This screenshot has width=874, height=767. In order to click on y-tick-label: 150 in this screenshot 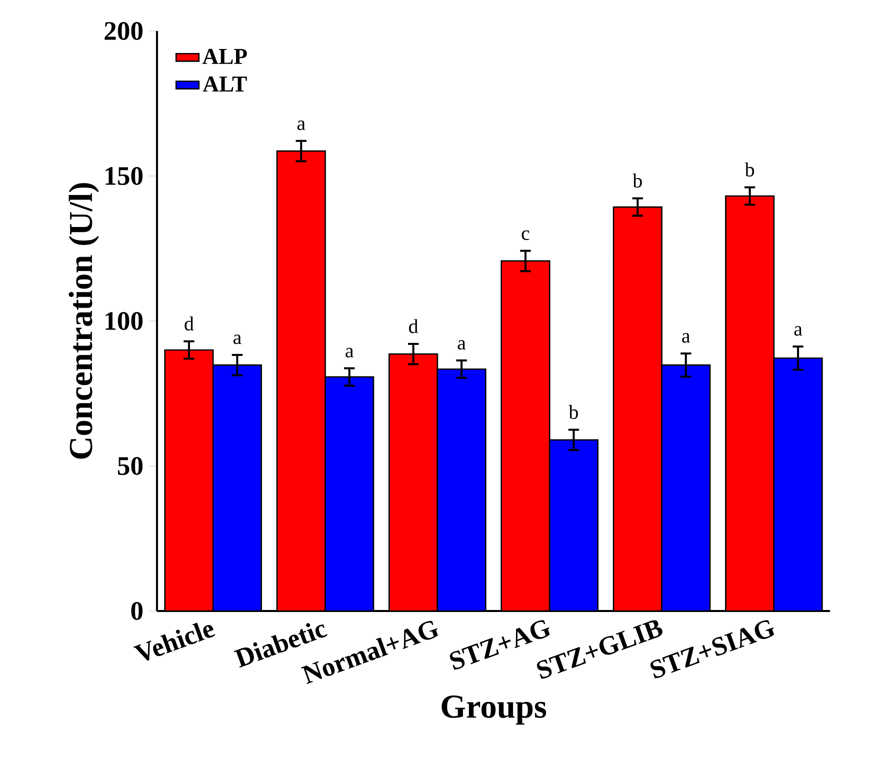, I will do `click(124, 176)`.